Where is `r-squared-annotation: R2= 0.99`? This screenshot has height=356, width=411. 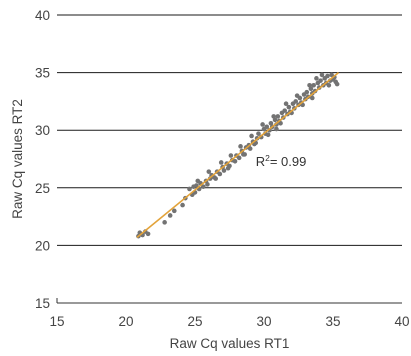 r-squared-annotation: R2= 0.99 is located at coordinates (281, 161).